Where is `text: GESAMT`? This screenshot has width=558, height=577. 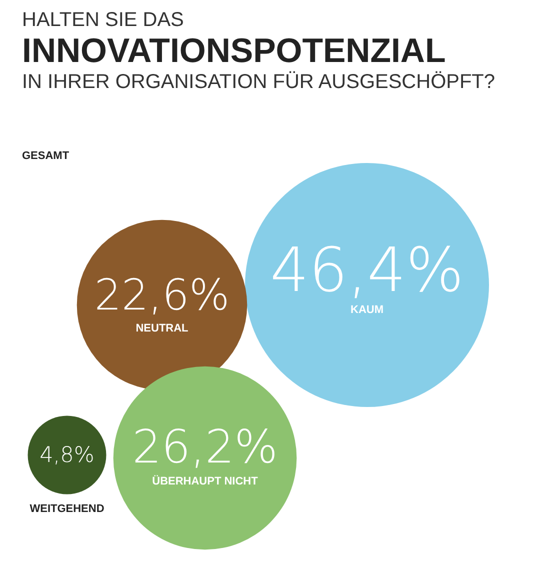
text: GESAMT is located at coordinates (46, 156).